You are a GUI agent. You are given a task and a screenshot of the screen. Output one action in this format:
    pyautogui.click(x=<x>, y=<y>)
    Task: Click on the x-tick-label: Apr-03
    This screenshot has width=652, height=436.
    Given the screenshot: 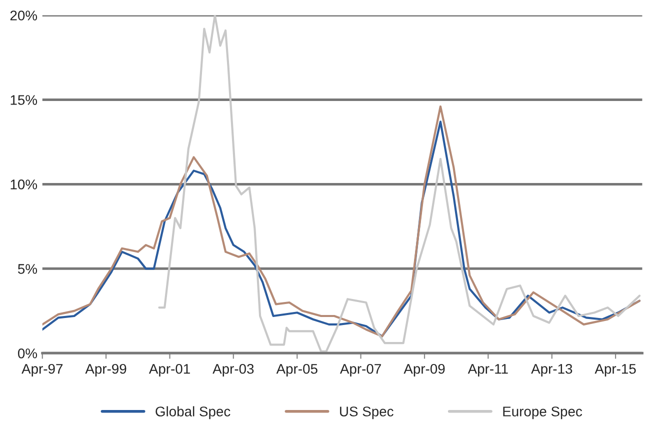 What is the action you would take?
    pyautogui.click(x=233, y=370)
    